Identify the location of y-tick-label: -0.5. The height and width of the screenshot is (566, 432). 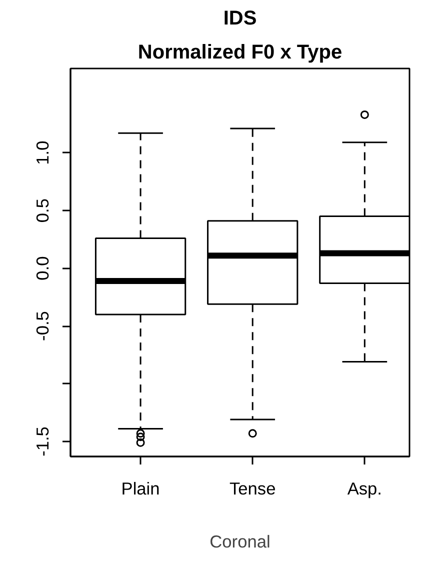
(42, 326).